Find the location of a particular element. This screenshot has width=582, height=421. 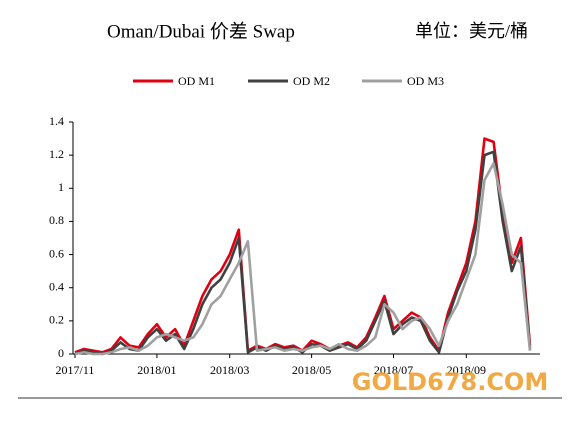

y-tick-label: 1.4 is located at coordinates (56, 121).